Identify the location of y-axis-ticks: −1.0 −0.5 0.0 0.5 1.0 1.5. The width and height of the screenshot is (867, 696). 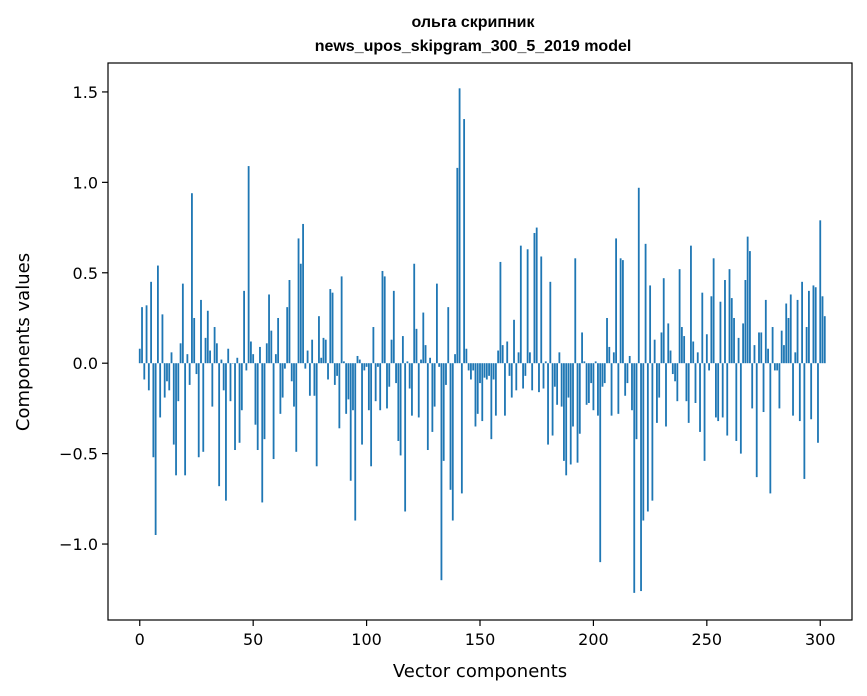
(83, 318).